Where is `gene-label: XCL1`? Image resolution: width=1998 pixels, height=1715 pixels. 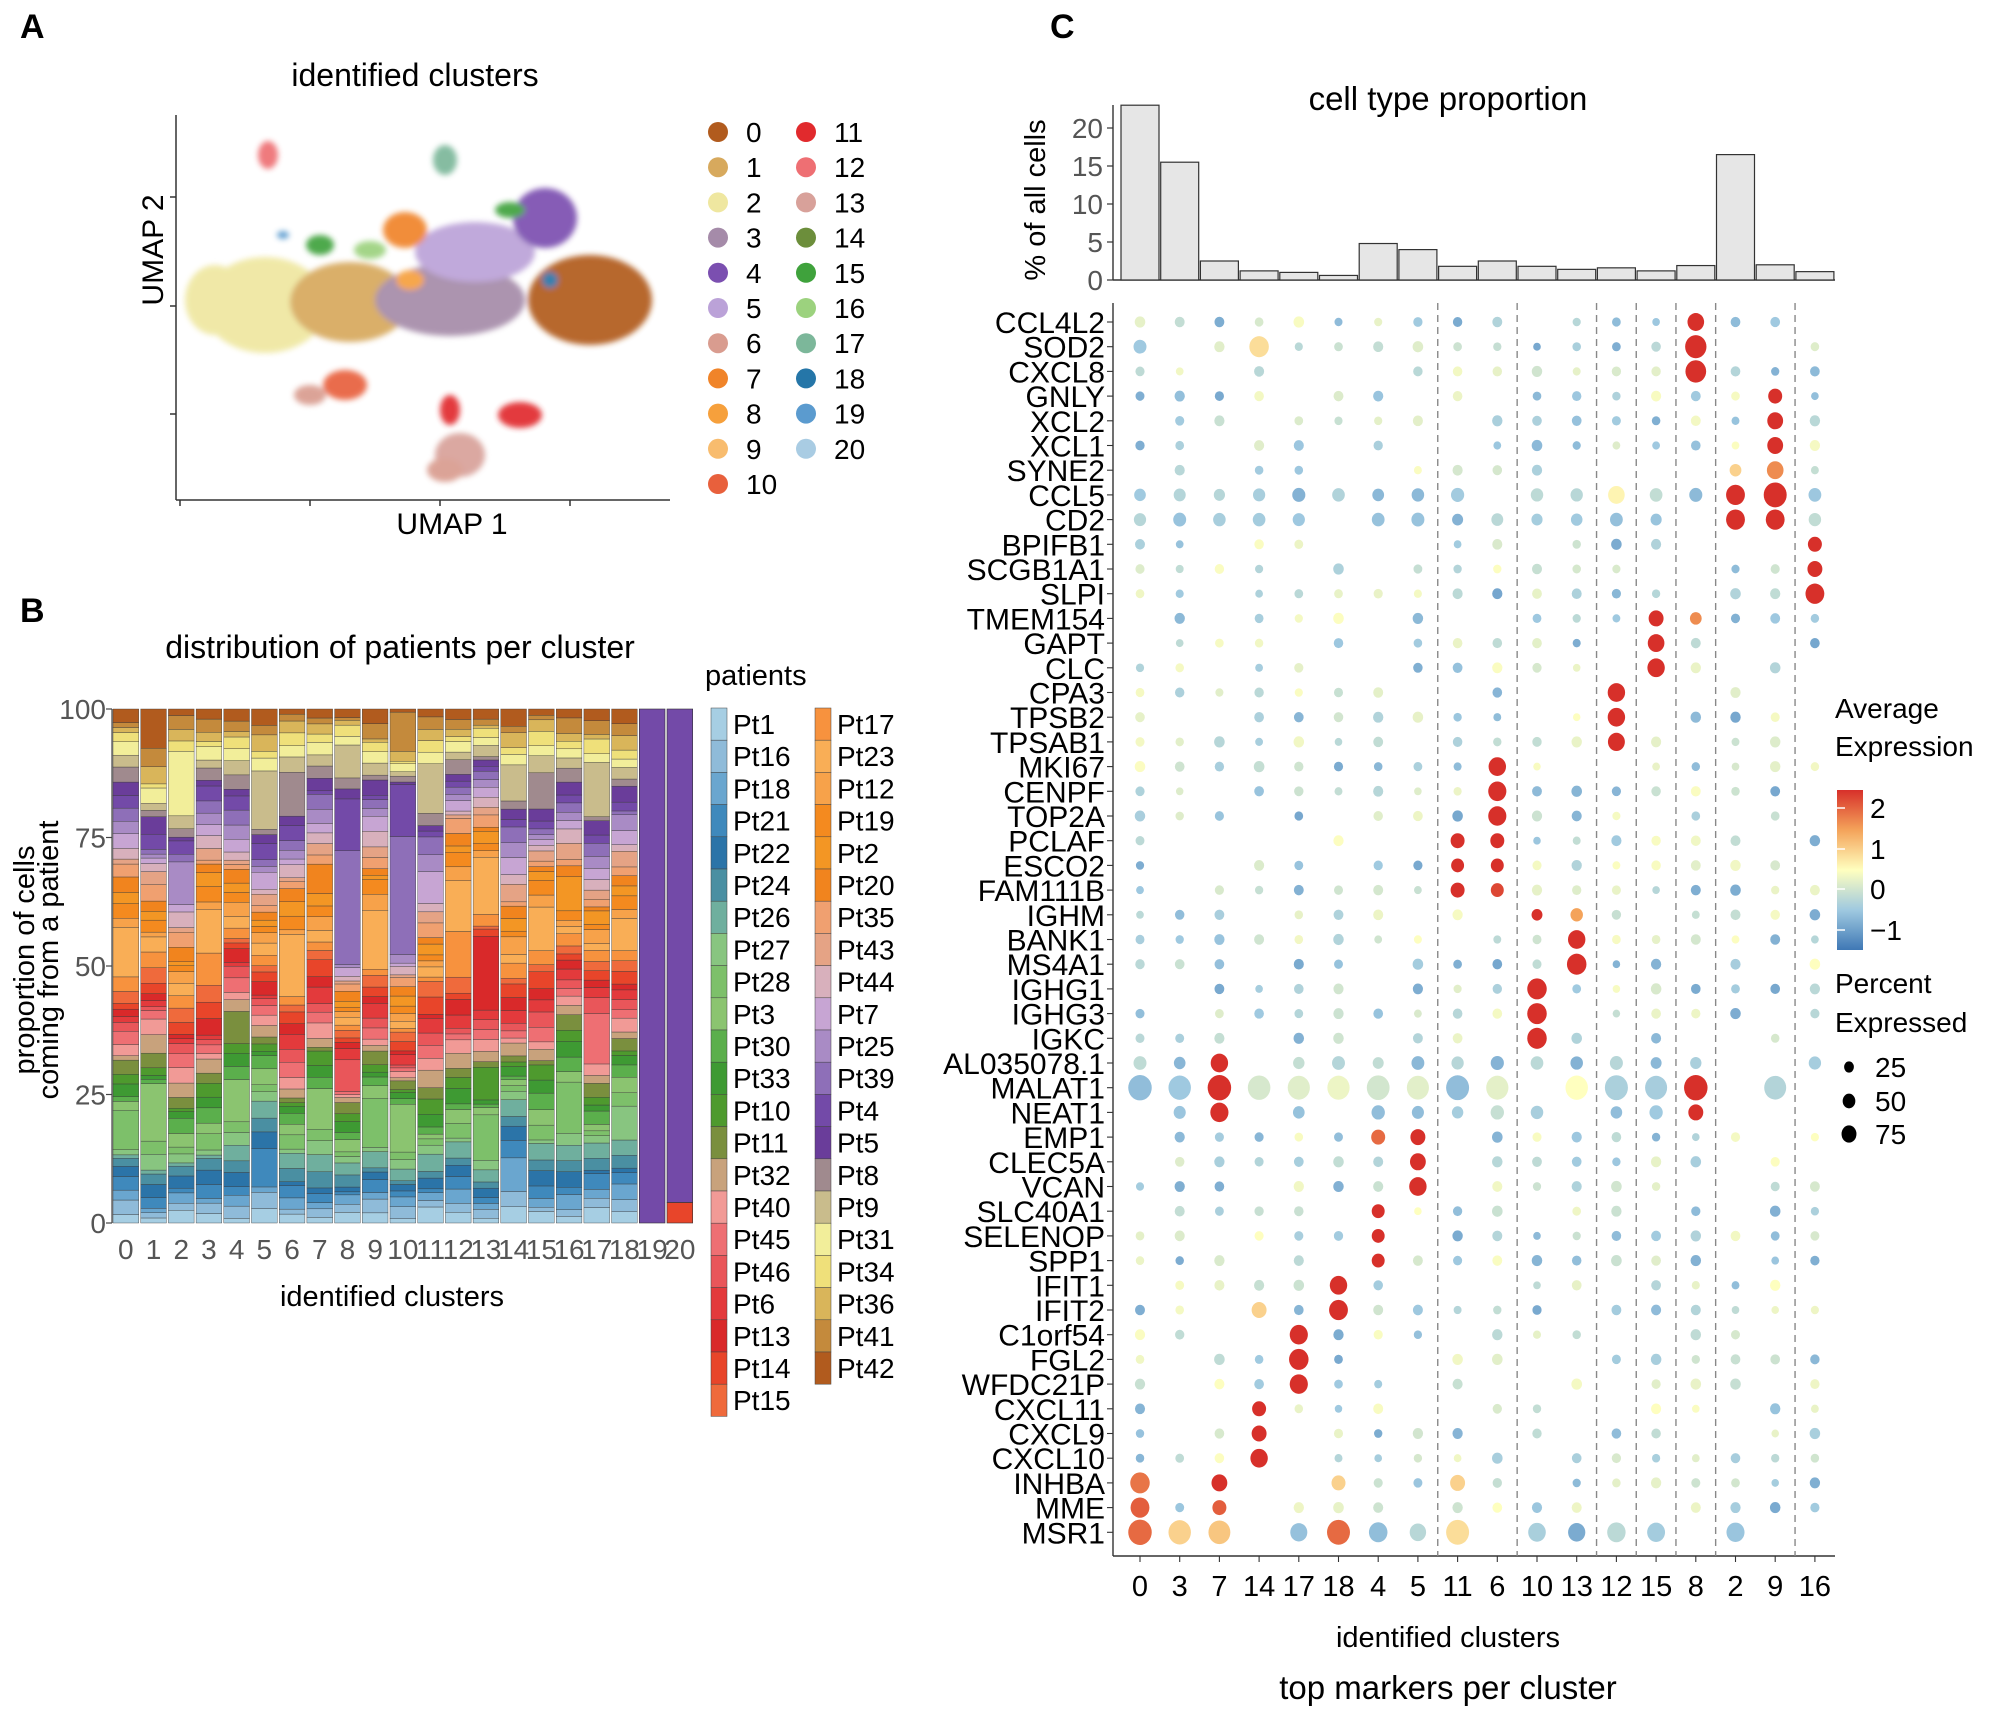 gene-label: XCL1 is located at coordinates (1067, 447).